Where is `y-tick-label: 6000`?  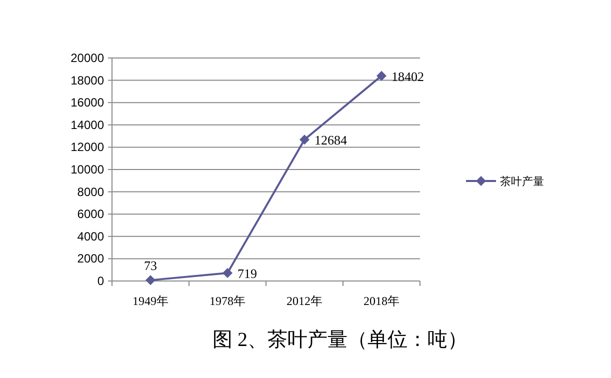 y-tick-label: 6000 is located at coordinates (90, 214).